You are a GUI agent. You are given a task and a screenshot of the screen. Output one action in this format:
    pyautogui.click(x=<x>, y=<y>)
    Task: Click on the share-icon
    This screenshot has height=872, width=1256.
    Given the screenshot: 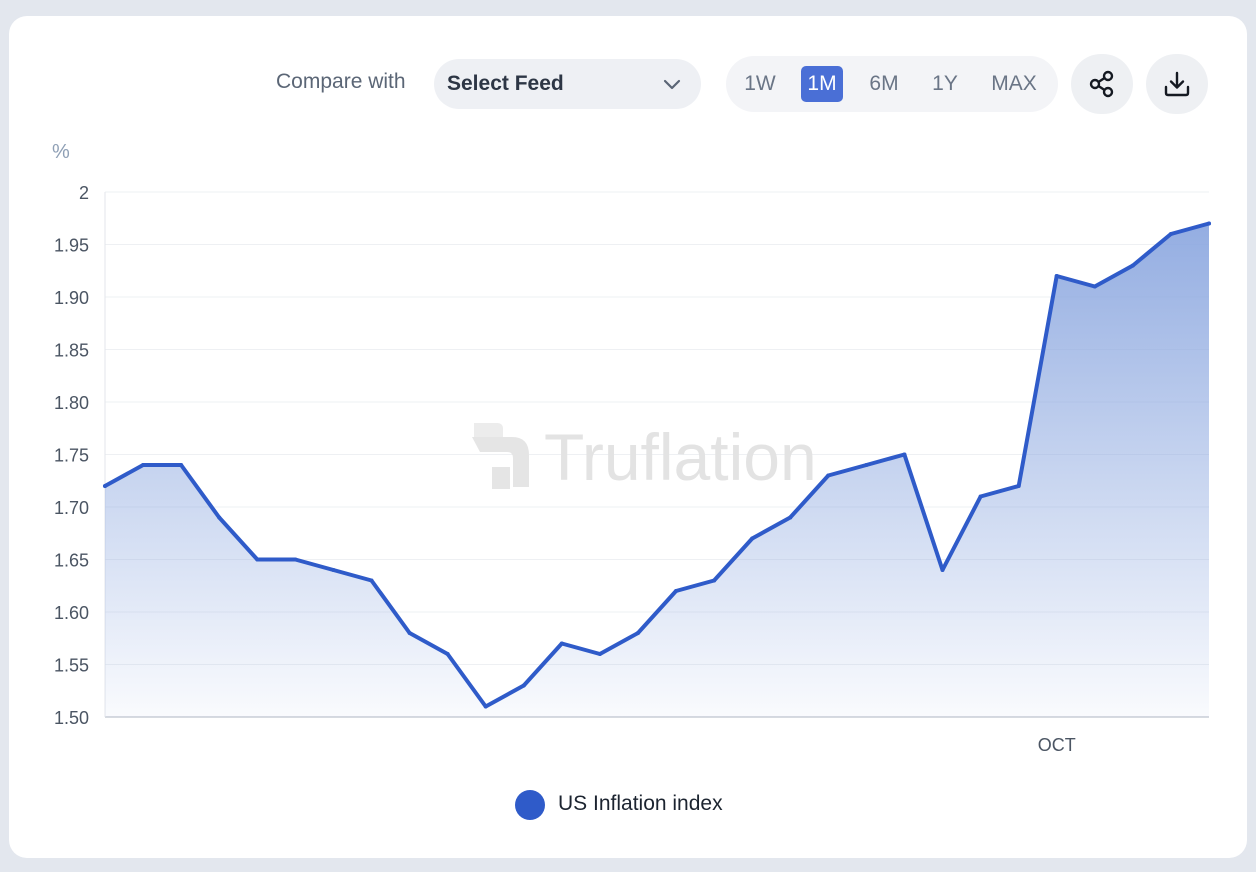 What is the action you would take?
    pyautogui.click(x=1101, y=84)
    